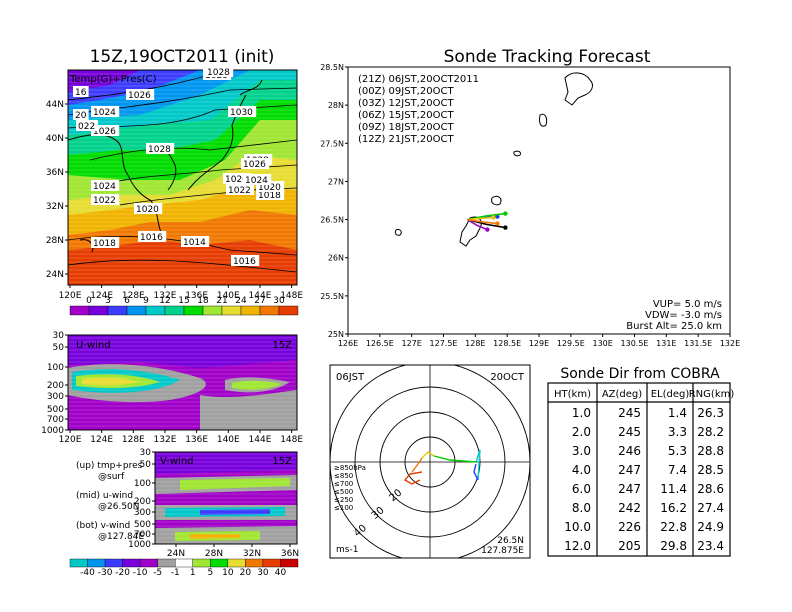 Image resolution: width=792 pixels, height=612 pixels. I want to click on table-cell: 247, so click(629, 470).